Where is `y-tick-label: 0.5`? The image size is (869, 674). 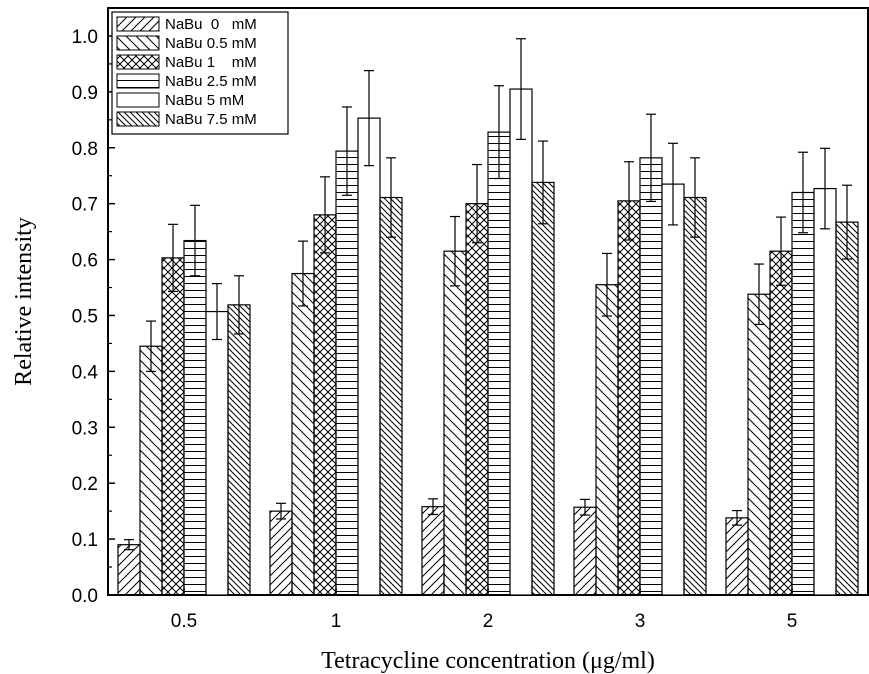 y-tick-label: 0.5 is located at coordinates (85, 316).